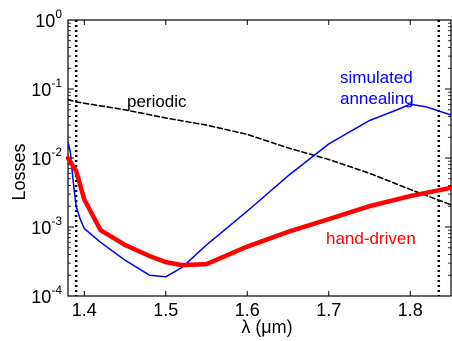  I want to click on x-axis-label: λ (μm), so click(266, 327).